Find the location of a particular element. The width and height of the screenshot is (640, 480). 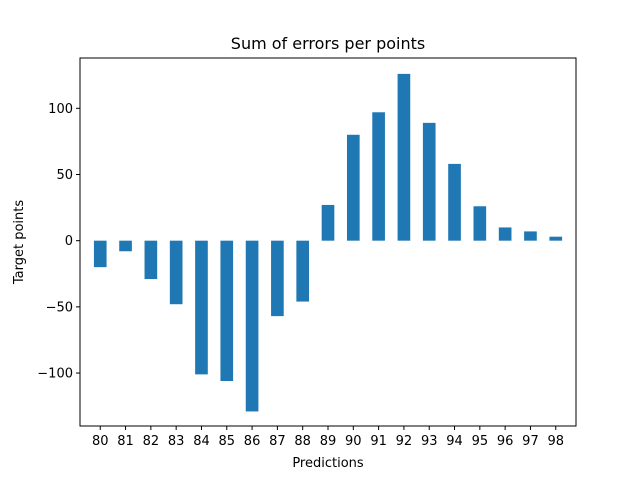

x-tick-label: 93 is located at coordinates (429, 441).